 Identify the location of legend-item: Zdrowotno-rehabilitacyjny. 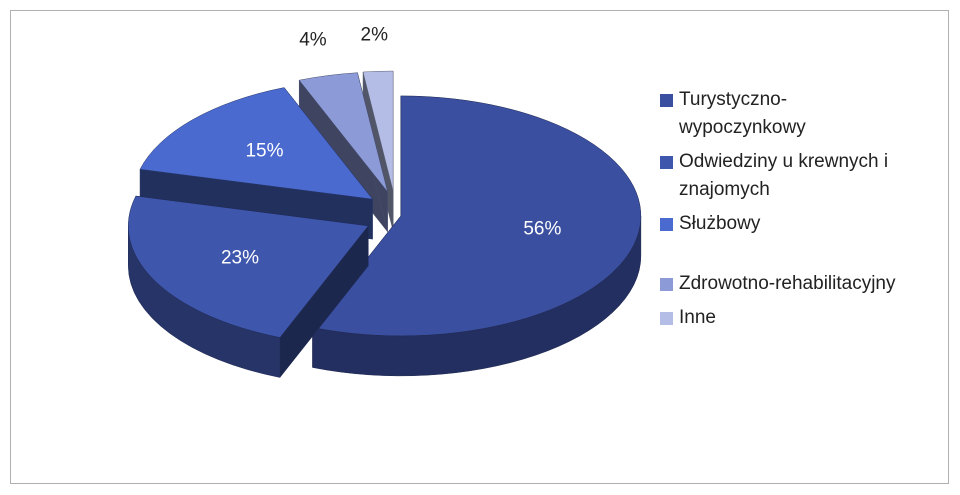
(780, 284).